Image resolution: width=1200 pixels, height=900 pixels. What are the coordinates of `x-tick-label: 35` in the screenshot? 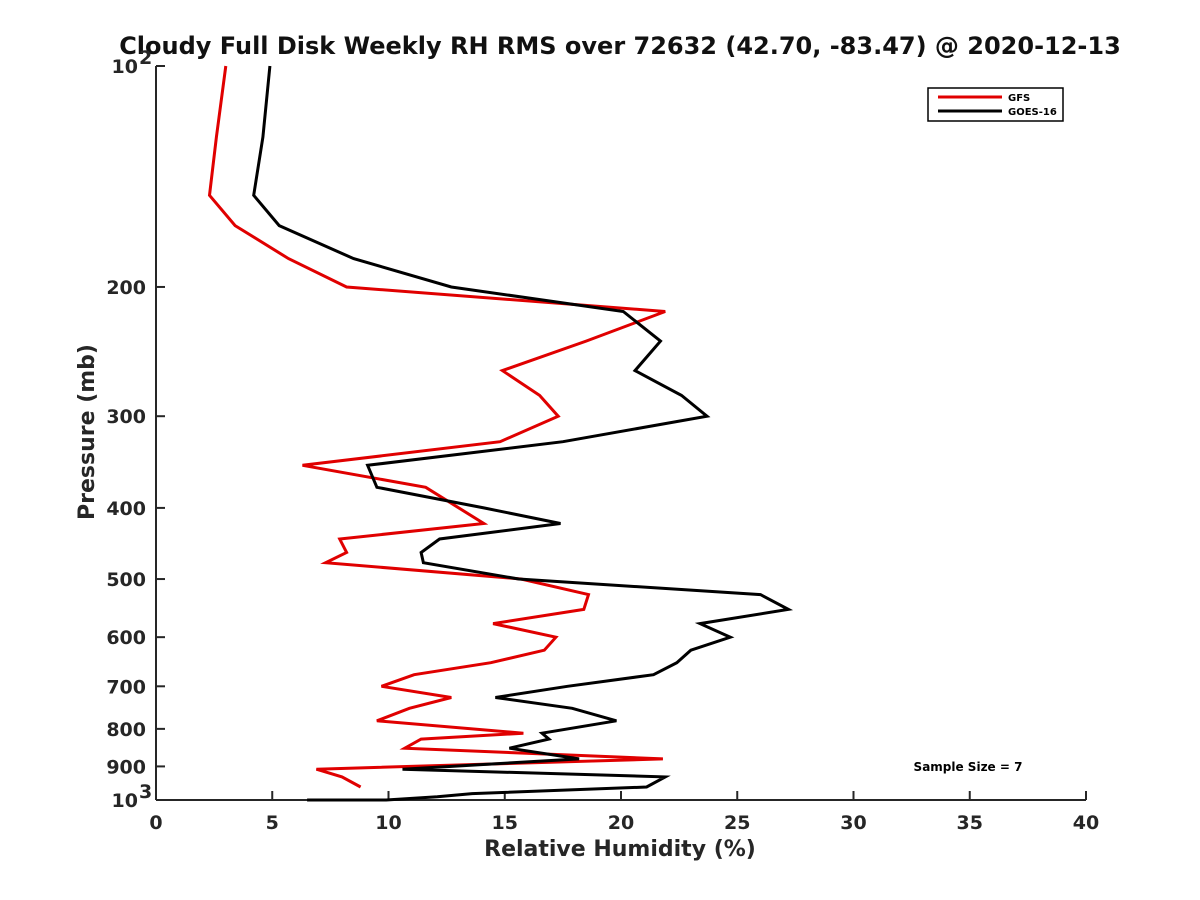 It's located at (970, 823).